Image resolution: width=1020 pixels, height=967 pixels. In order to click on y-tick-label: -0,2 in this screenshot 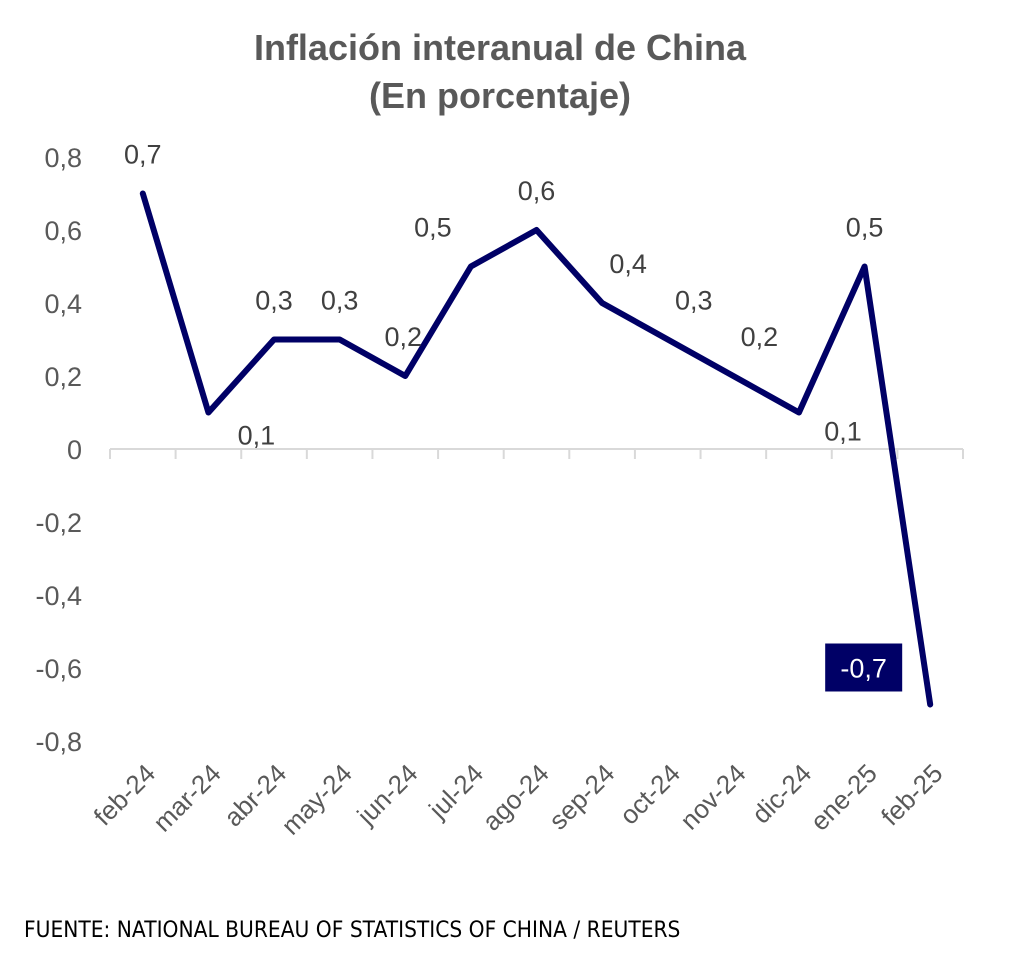, I will do `click(58, 523)`.